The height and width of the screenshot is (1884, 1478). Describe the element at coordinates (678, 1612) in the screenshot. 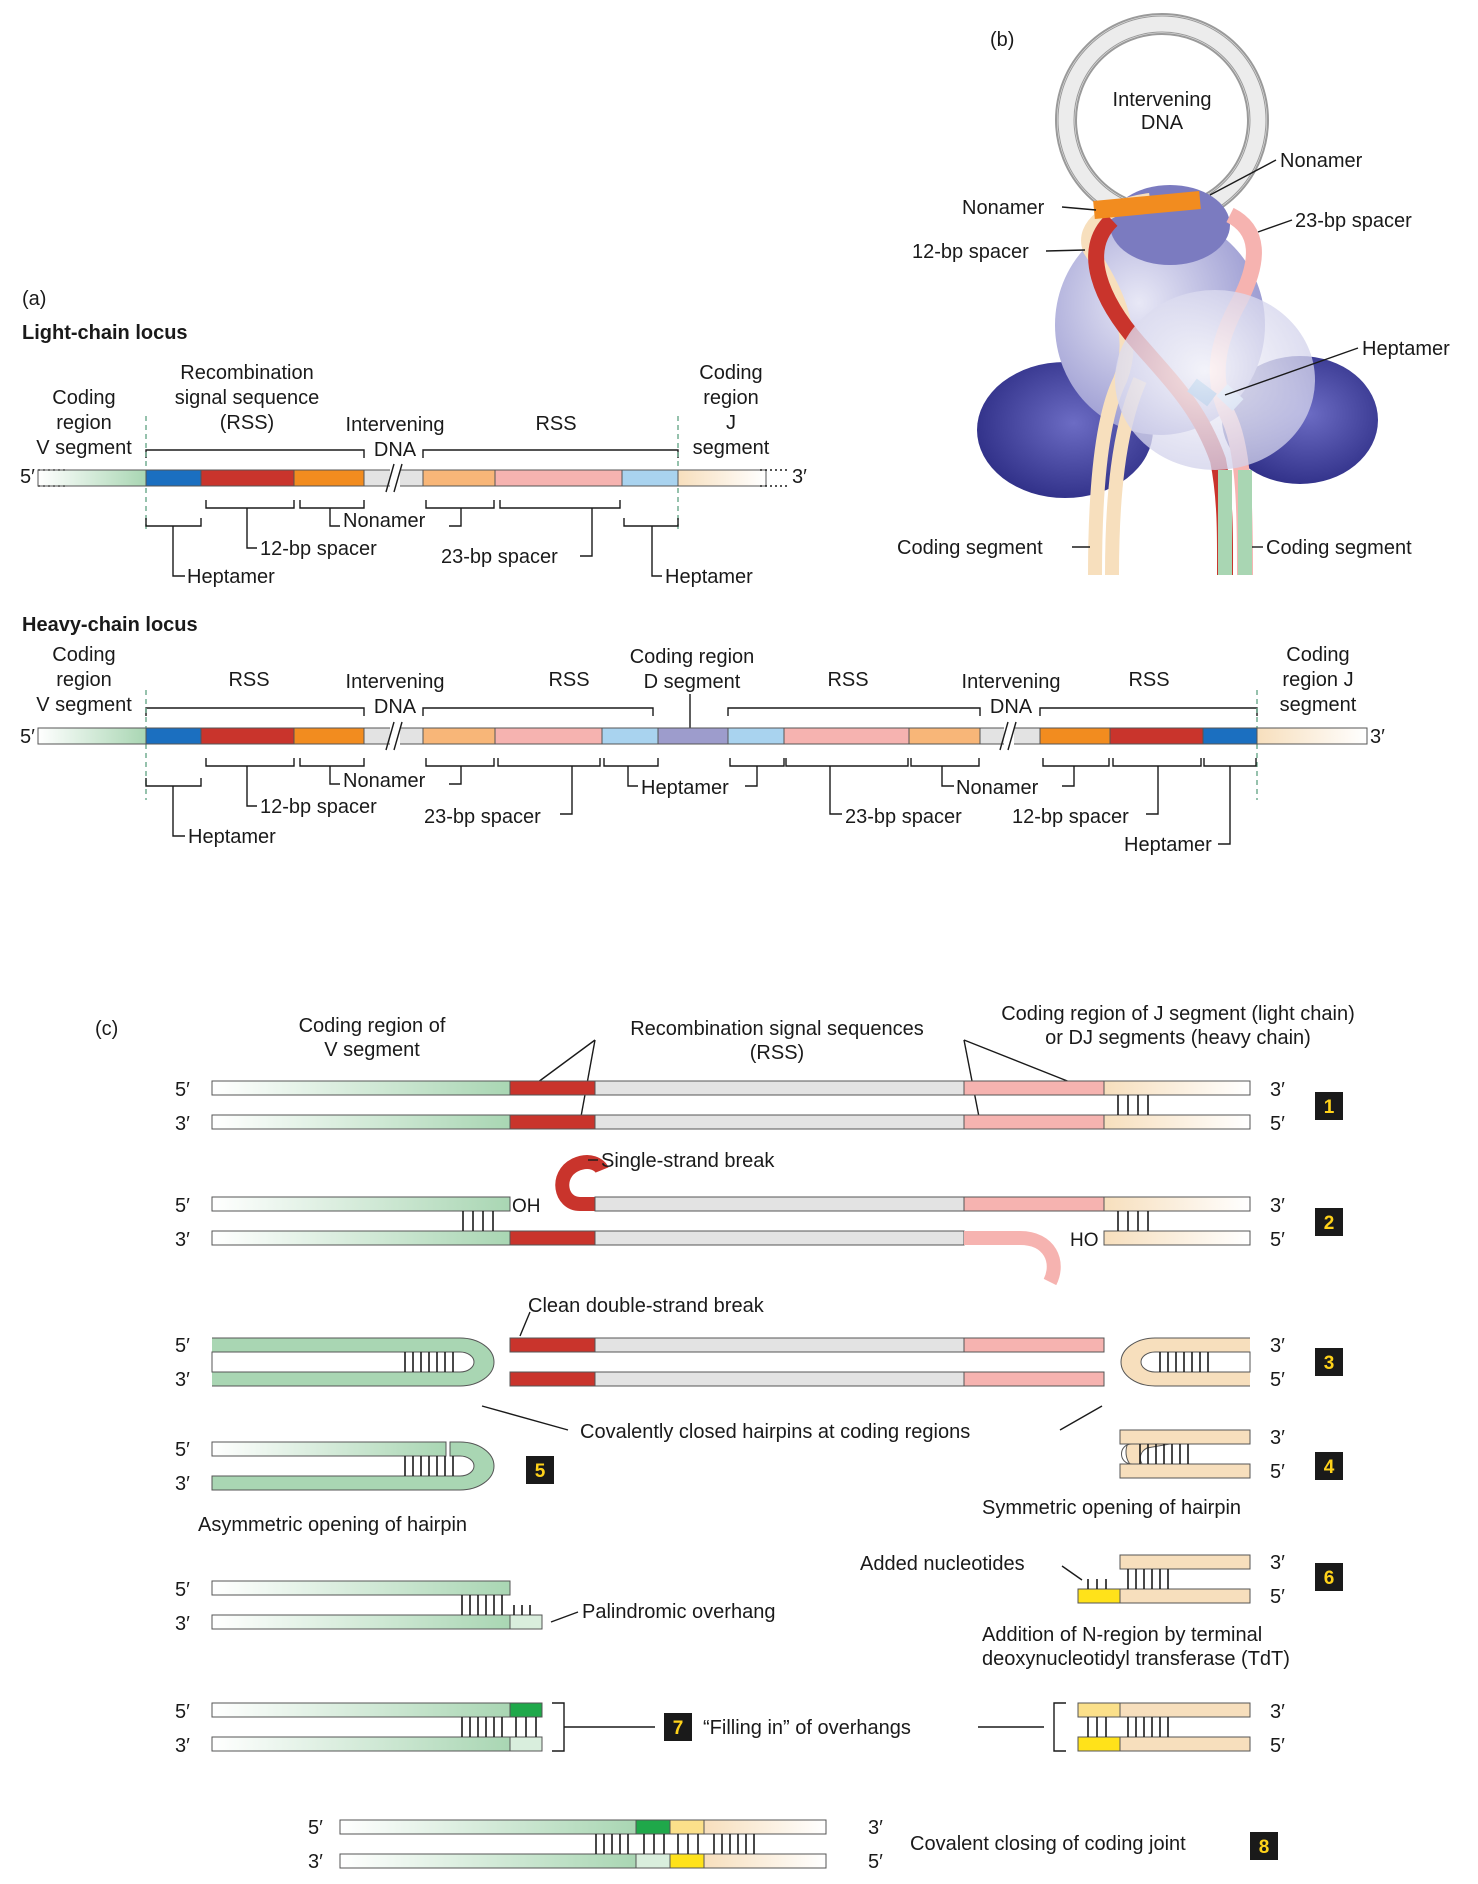

I see `pal-label: Palindromic overhang` at that location.